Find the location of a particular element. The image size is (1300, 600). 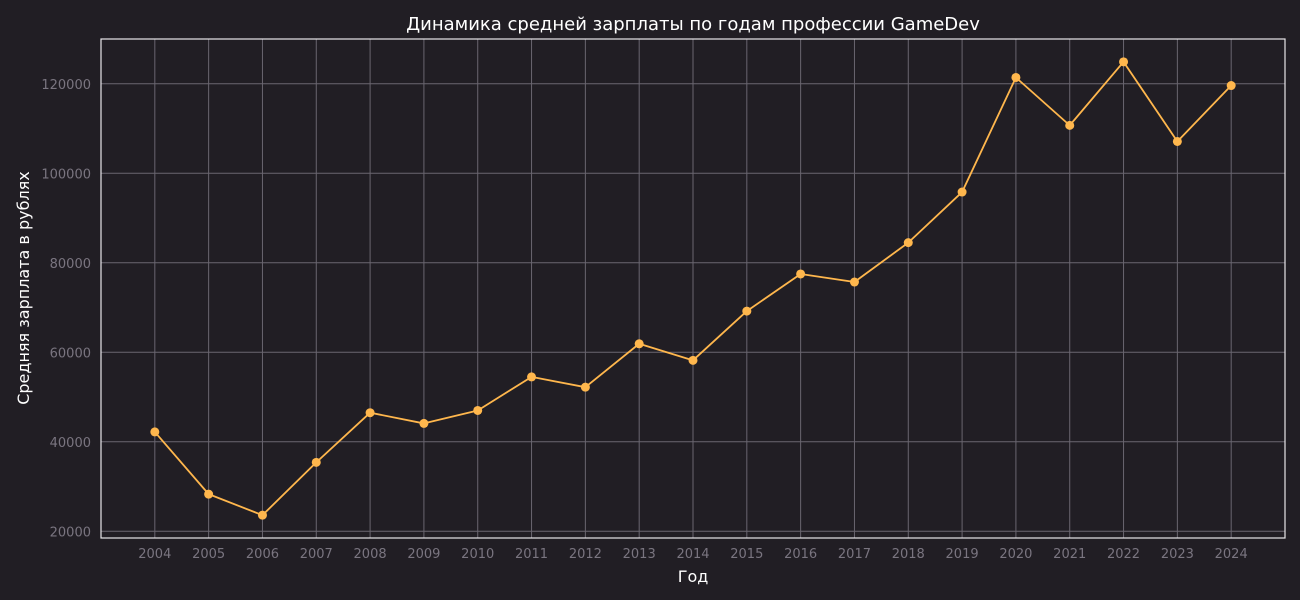

data-point-2012 is located at coordinates (585, 387).